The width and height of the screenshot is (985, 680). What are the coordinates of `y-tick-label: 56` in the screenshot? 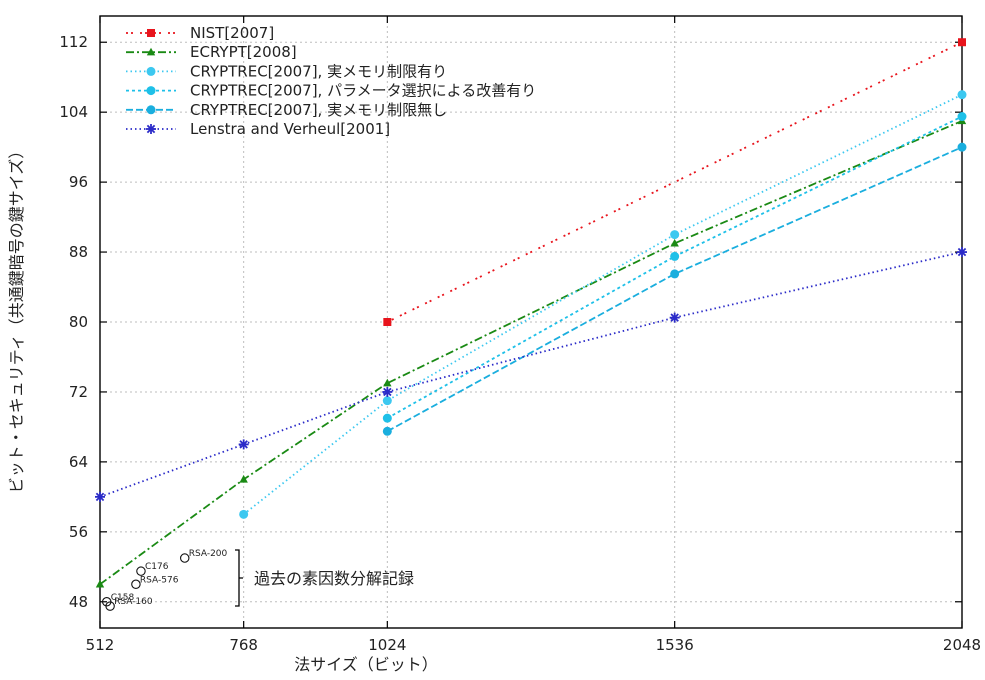 It's located at (78, 532).